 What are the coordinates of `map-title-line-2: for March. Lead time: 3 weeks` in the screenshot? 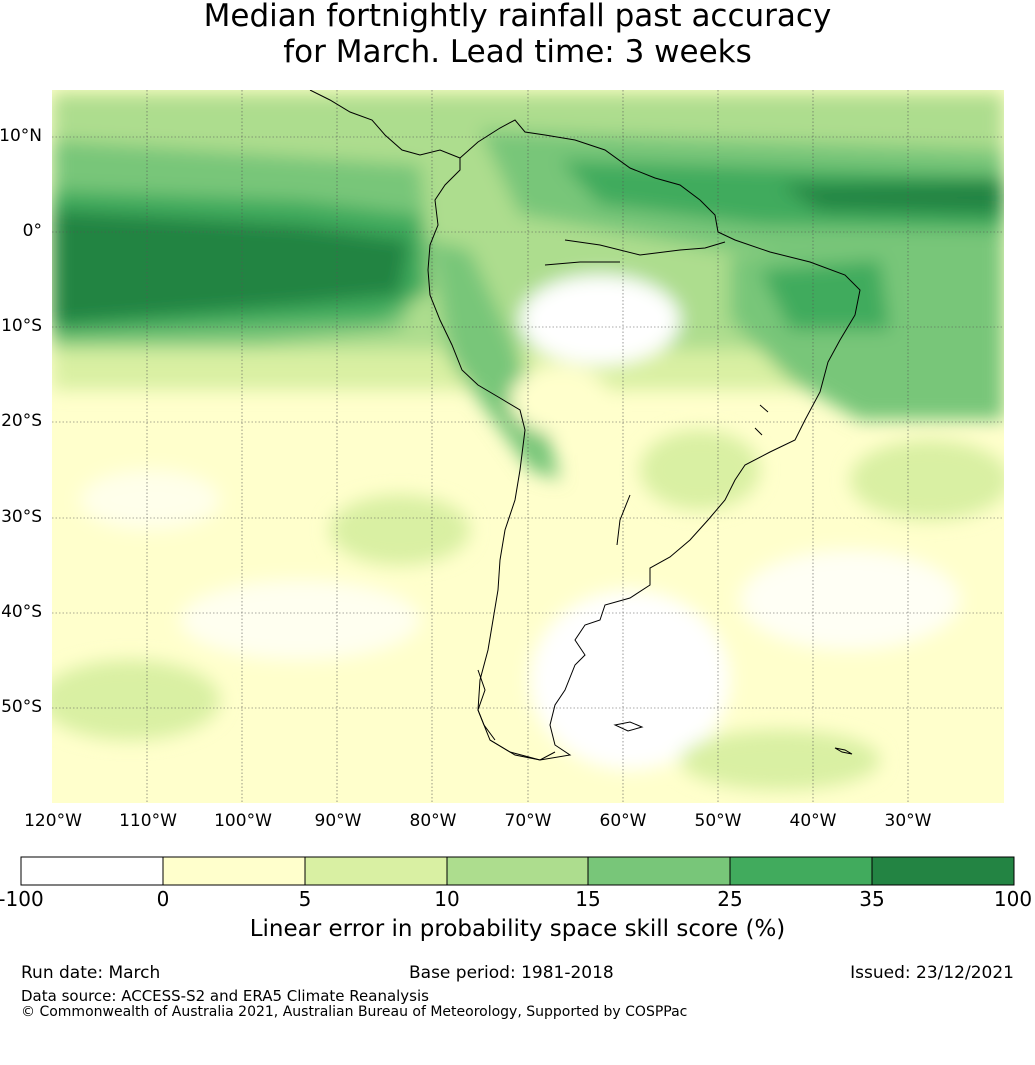 It's located at (517, 52).